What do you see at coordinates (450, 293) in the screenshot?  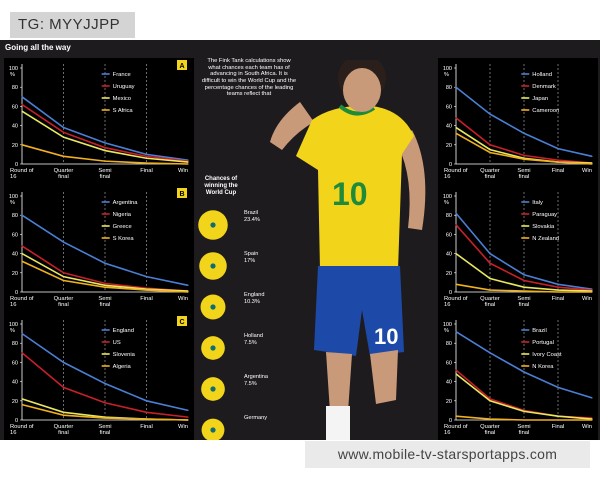 I see `y-tick-label: 0` at bounding box center [450, 293].